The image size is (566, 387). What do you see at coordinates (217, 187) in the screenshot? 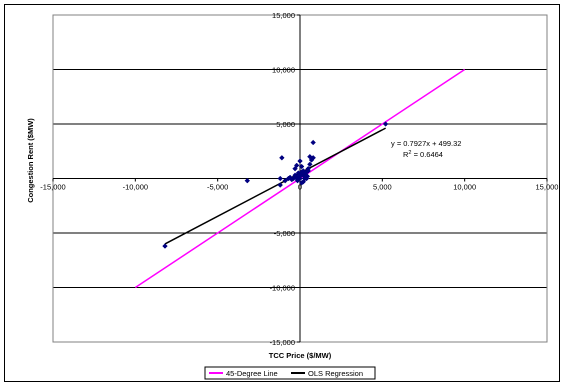
I see `x-tick-label: -5,000` at bounding box center [217, 187].